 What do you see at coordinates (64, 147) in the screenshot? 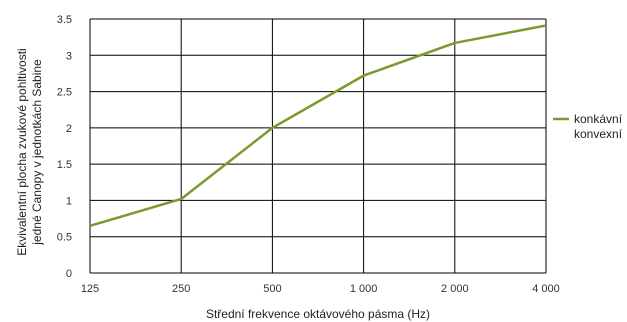
I see `y-tick-labels: 0 0.5 1 1.5 2 2.5 3 3.5` at bounding box center [64, 147].